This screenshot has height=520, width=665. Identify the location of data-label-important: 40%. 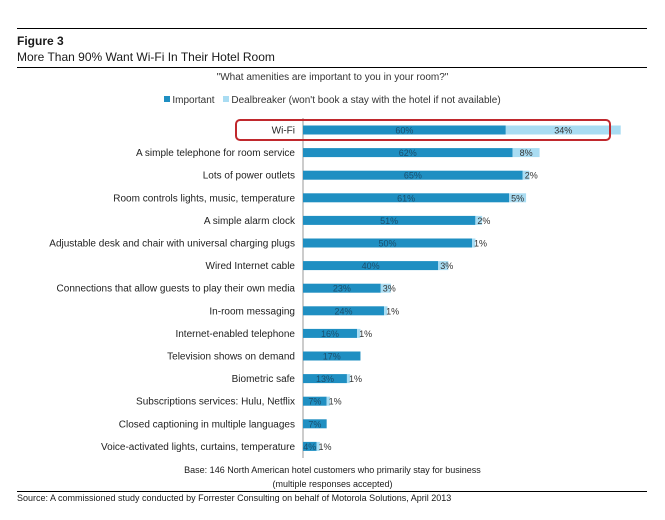
(371, 266).